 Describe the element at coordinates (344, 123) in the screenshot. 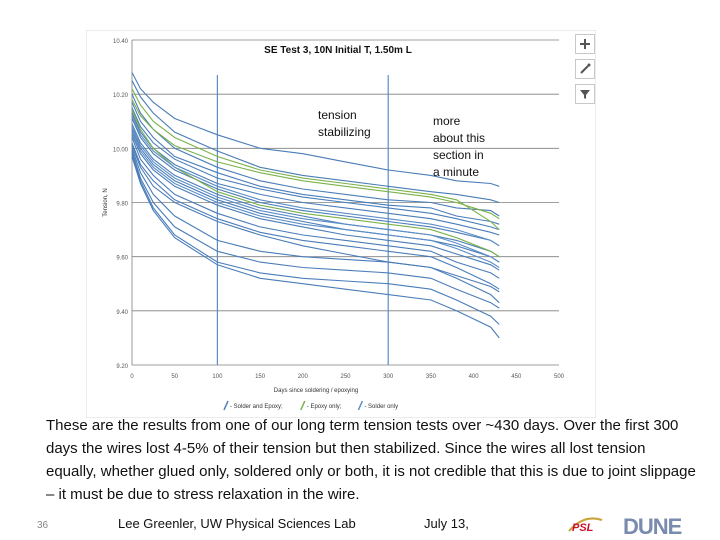

I see `annotation-tension-stabilizing: tension stabilizing` at that location.